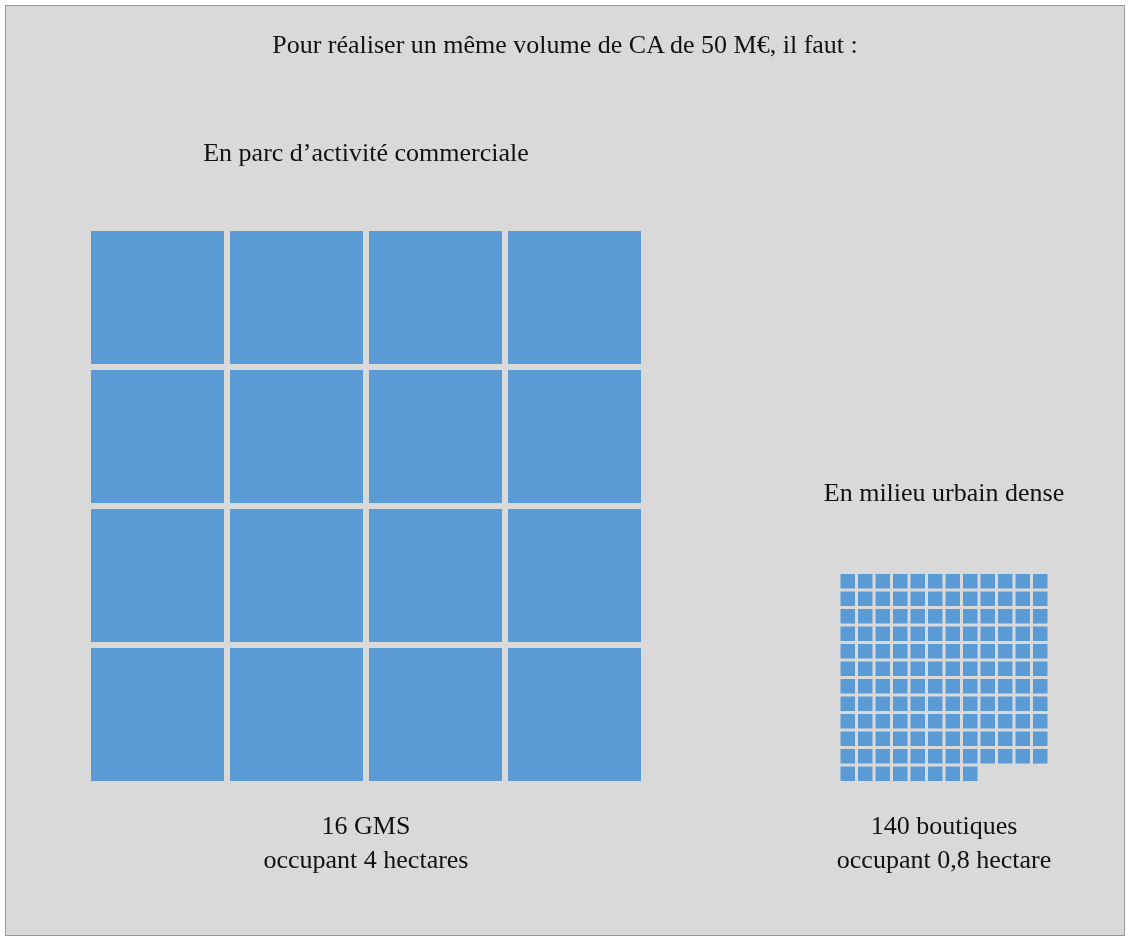 Image resolution: width=1130 pixels, height=941 pixels. I want to click on category-label: En parc d’activité commerciale, so click(366, 153).